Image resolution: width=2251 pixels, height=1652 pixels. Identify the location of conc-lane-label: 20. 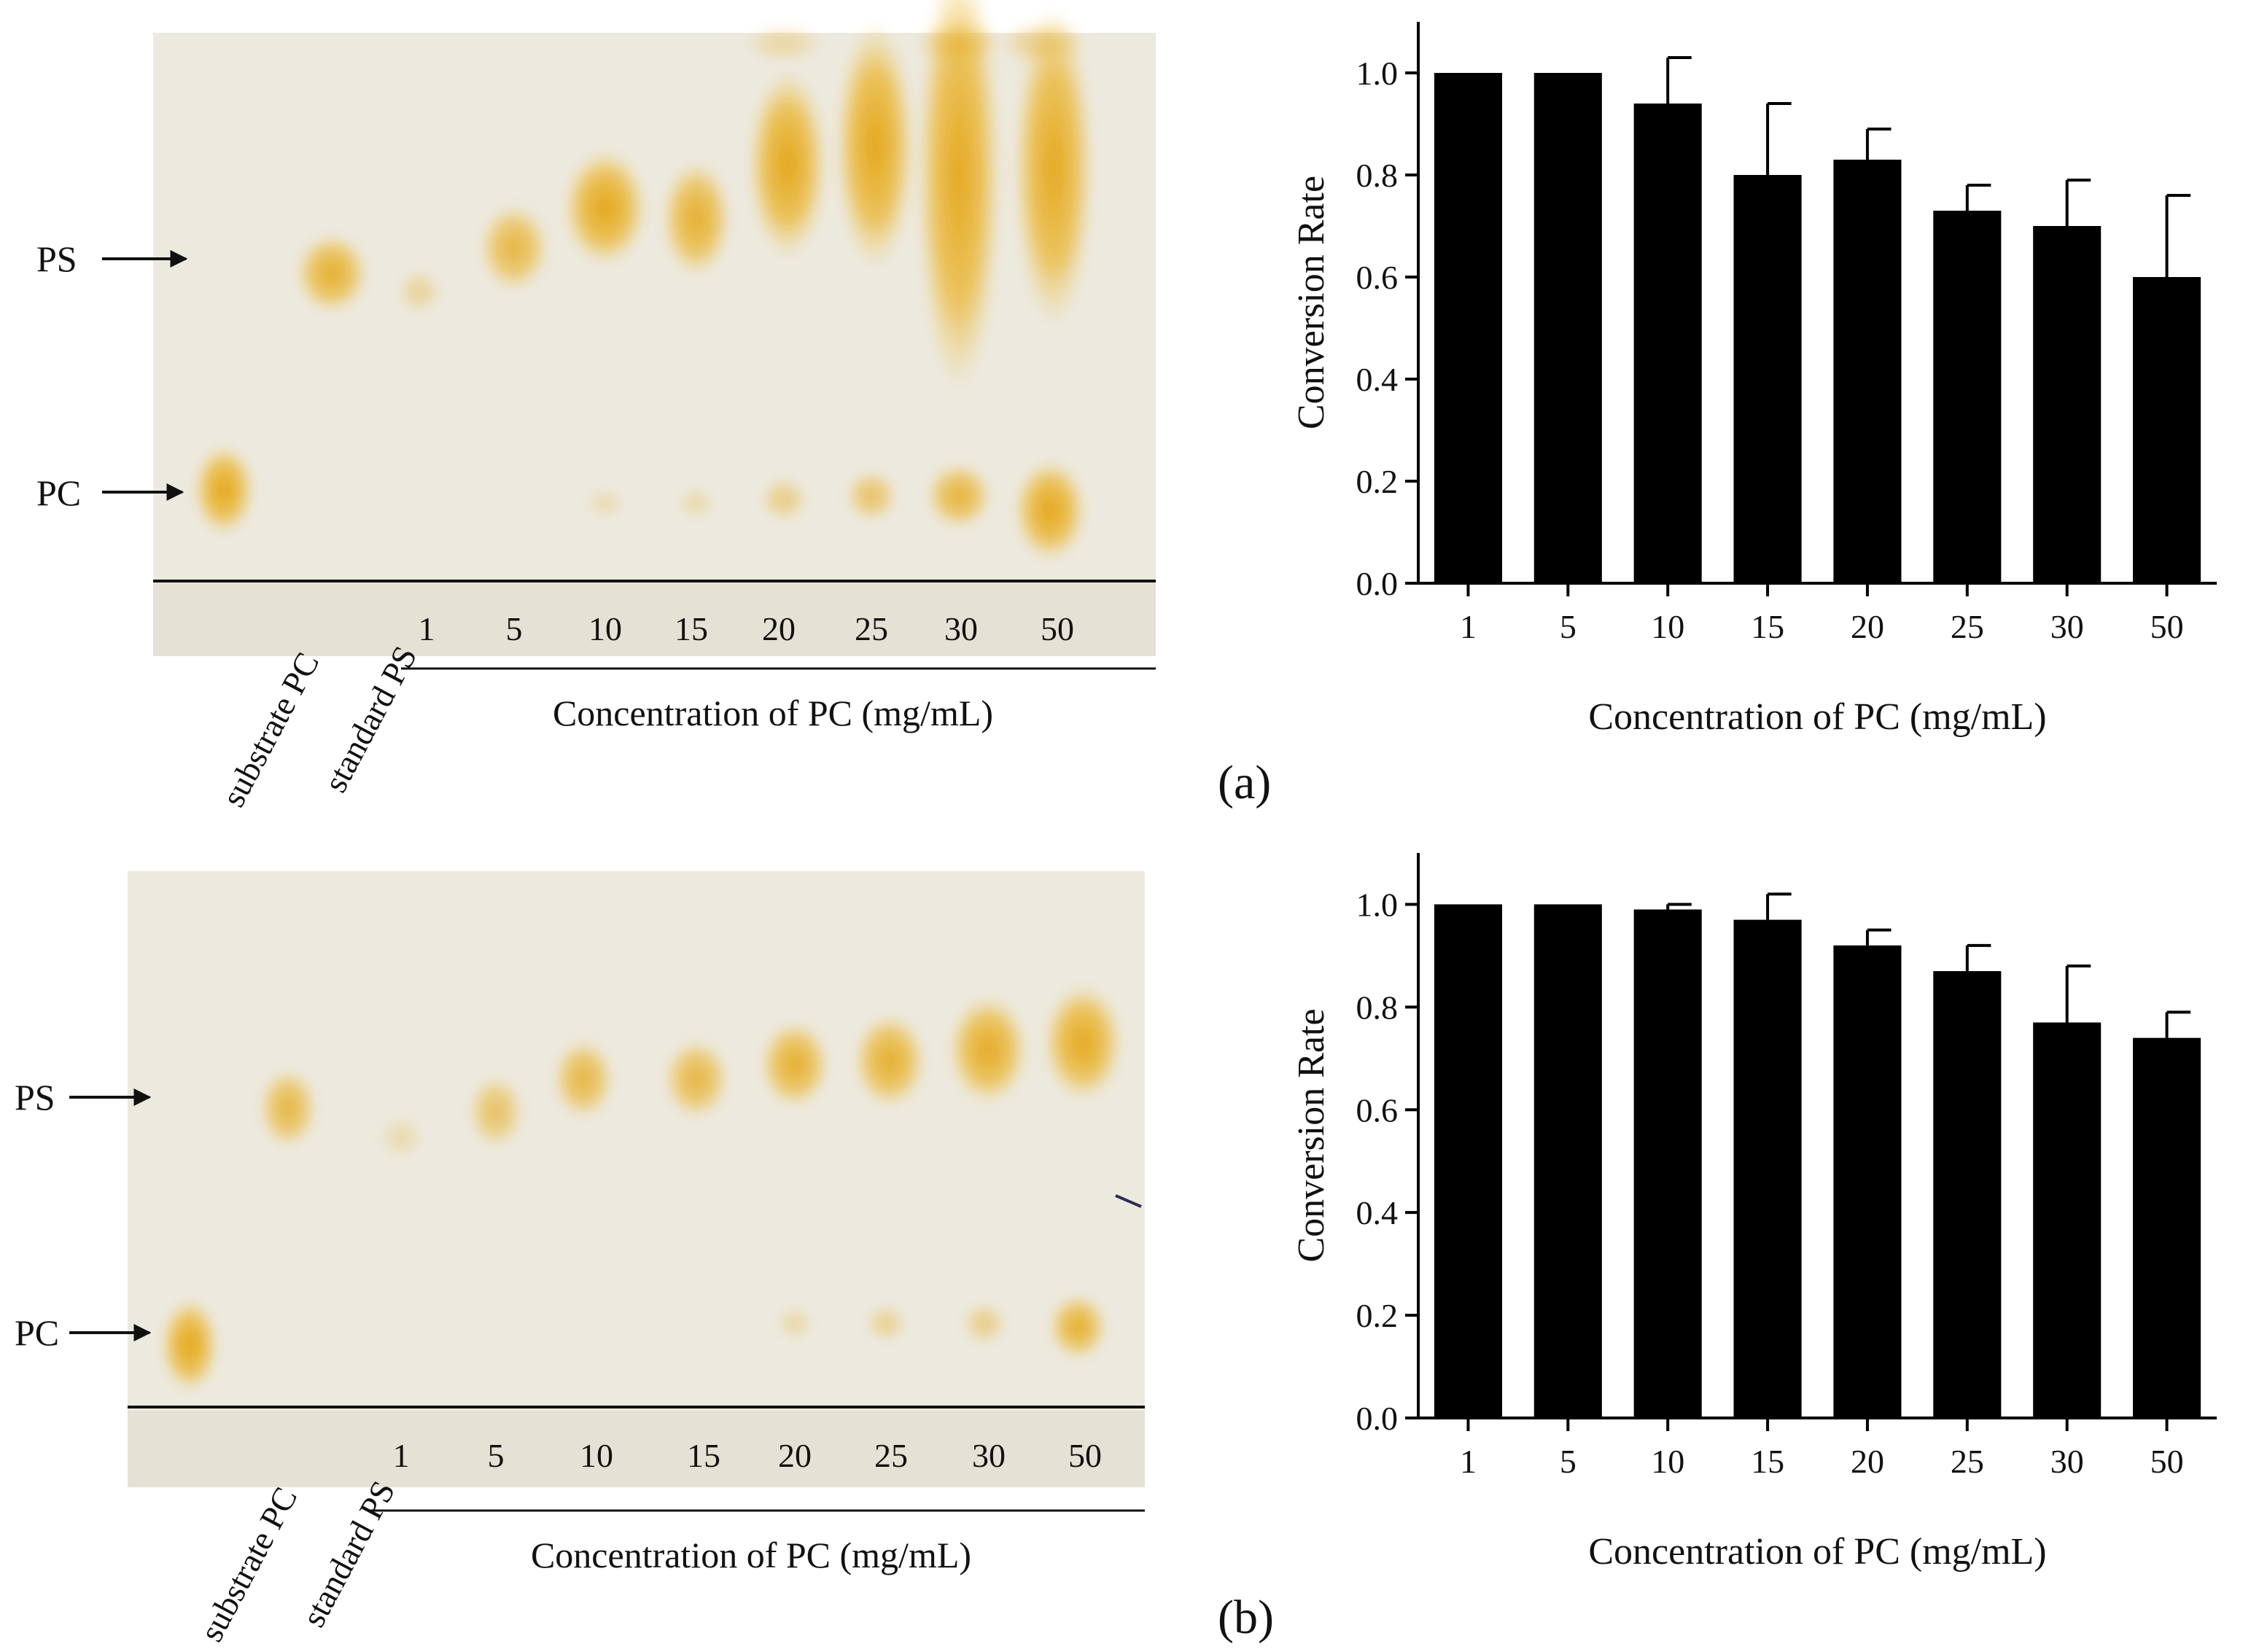
(779, 628).